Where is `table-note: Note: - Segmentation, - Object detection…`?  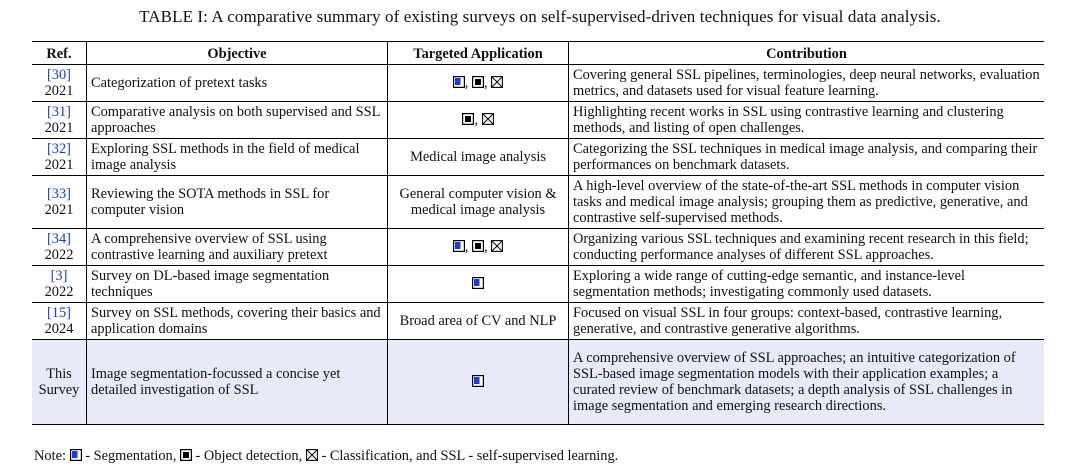 table-note: Note: - Segmentation, - Object detection… is located at coordinates (326, 457).